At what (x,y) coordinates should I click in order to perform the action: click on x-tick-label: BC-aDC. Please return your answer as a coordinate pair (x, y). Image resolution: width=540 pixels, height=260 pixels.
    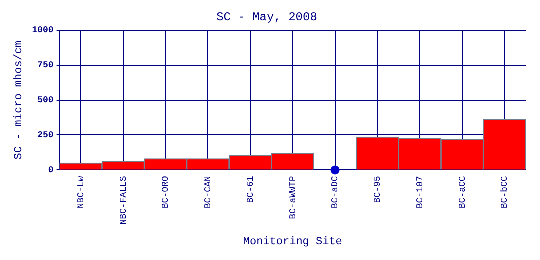
    Looking at the image, I should click on (335, 192).